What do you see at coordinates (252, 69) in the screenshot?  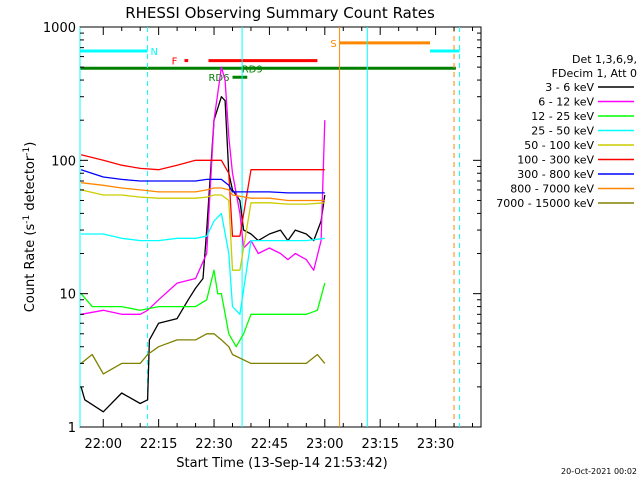 I see `flag-label-rd9: RD9` at bounding box center [252, 69].